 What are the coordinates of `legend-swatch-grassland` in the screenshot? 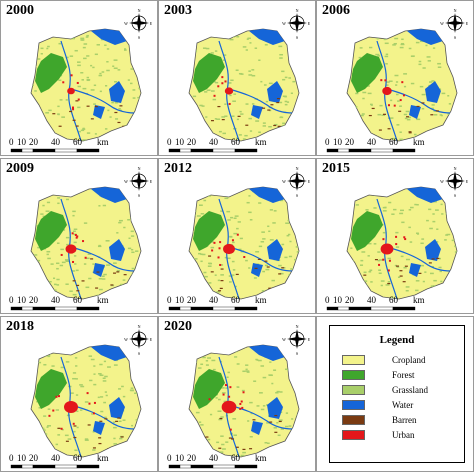 It's located at (353, 390).